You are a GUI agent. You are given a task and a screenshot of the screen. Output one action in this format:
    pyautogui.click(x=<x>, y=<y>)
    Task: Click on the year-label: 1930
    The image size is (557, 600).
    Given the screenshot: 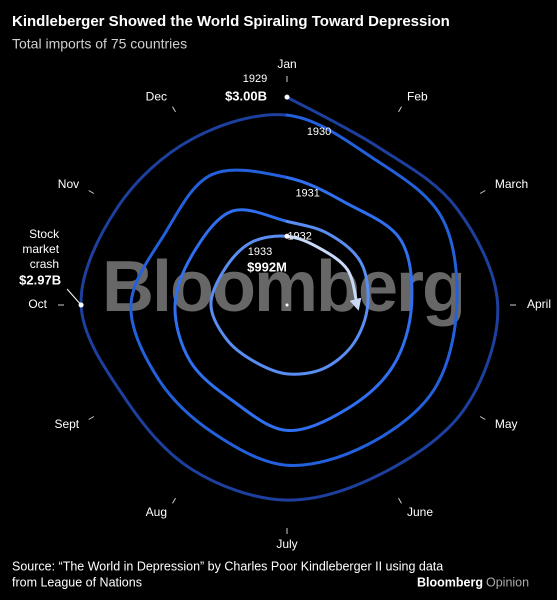 What is the action you would take?
    pyautogui.click(x=319, y=132)
    